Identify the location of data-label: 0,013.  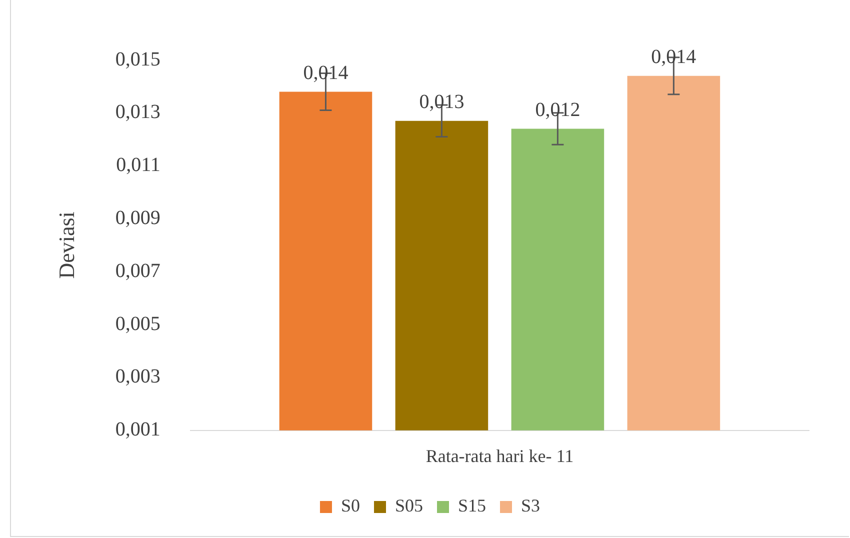
(441, 102).